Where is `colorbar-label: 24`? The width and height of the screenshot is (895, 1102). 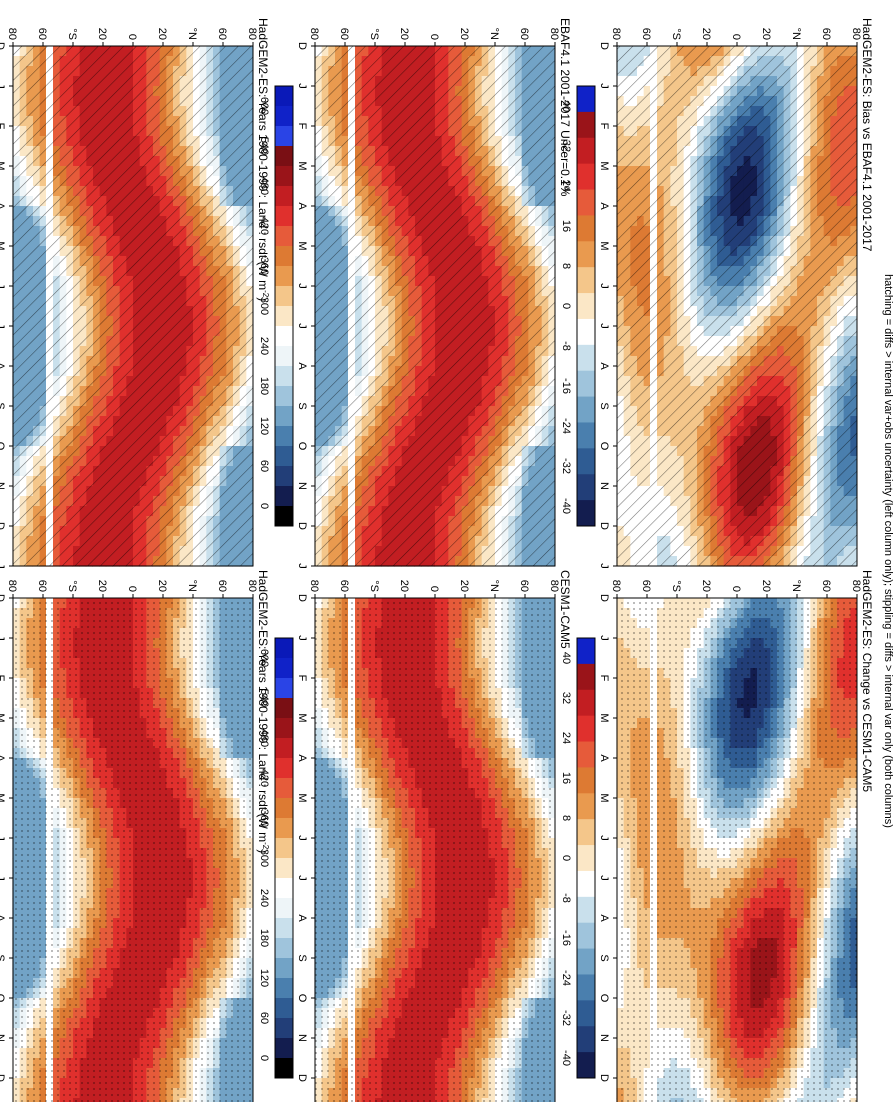 colorbar-label: 24 is located at coordinates (566, 738).